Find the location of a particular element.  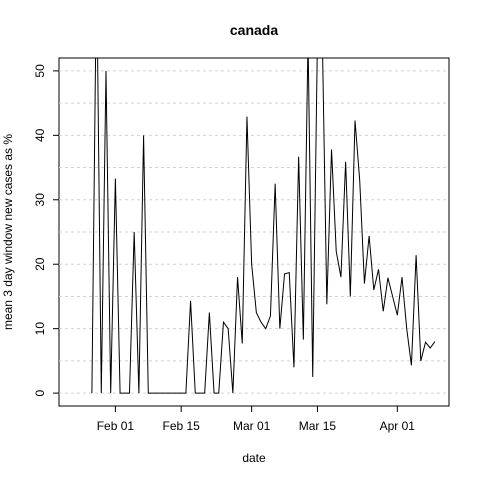

y-tick-label: 30 is located at coordinates (40, 200).